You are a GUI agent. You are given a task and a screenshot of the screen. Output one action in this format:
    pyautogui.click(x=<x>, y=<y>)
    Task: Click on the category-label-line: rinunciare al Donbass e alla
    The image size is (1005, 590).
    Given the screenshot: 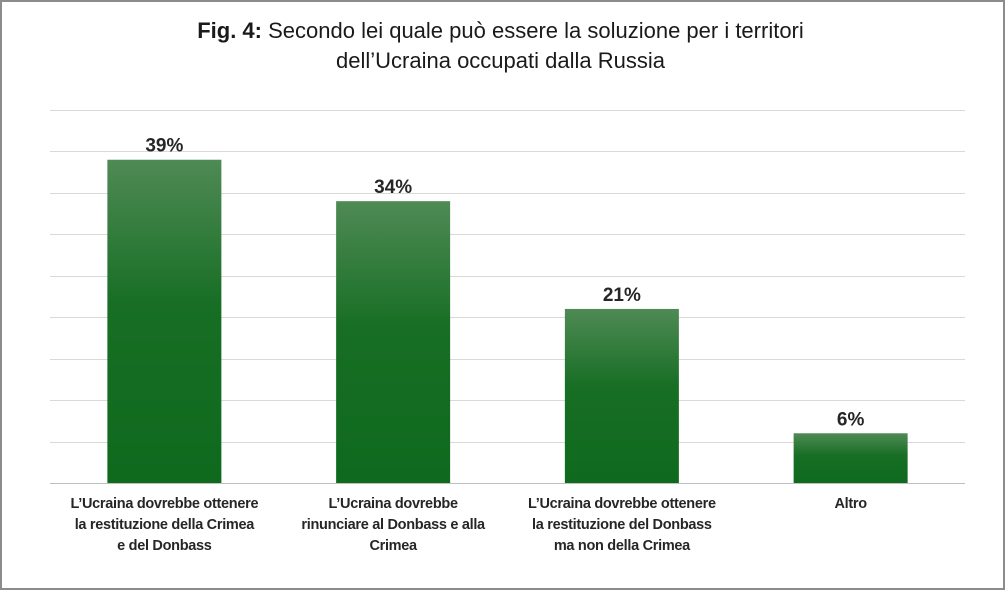 What is the action you would take?
    pyautogui.click(x=393, y=525)
    